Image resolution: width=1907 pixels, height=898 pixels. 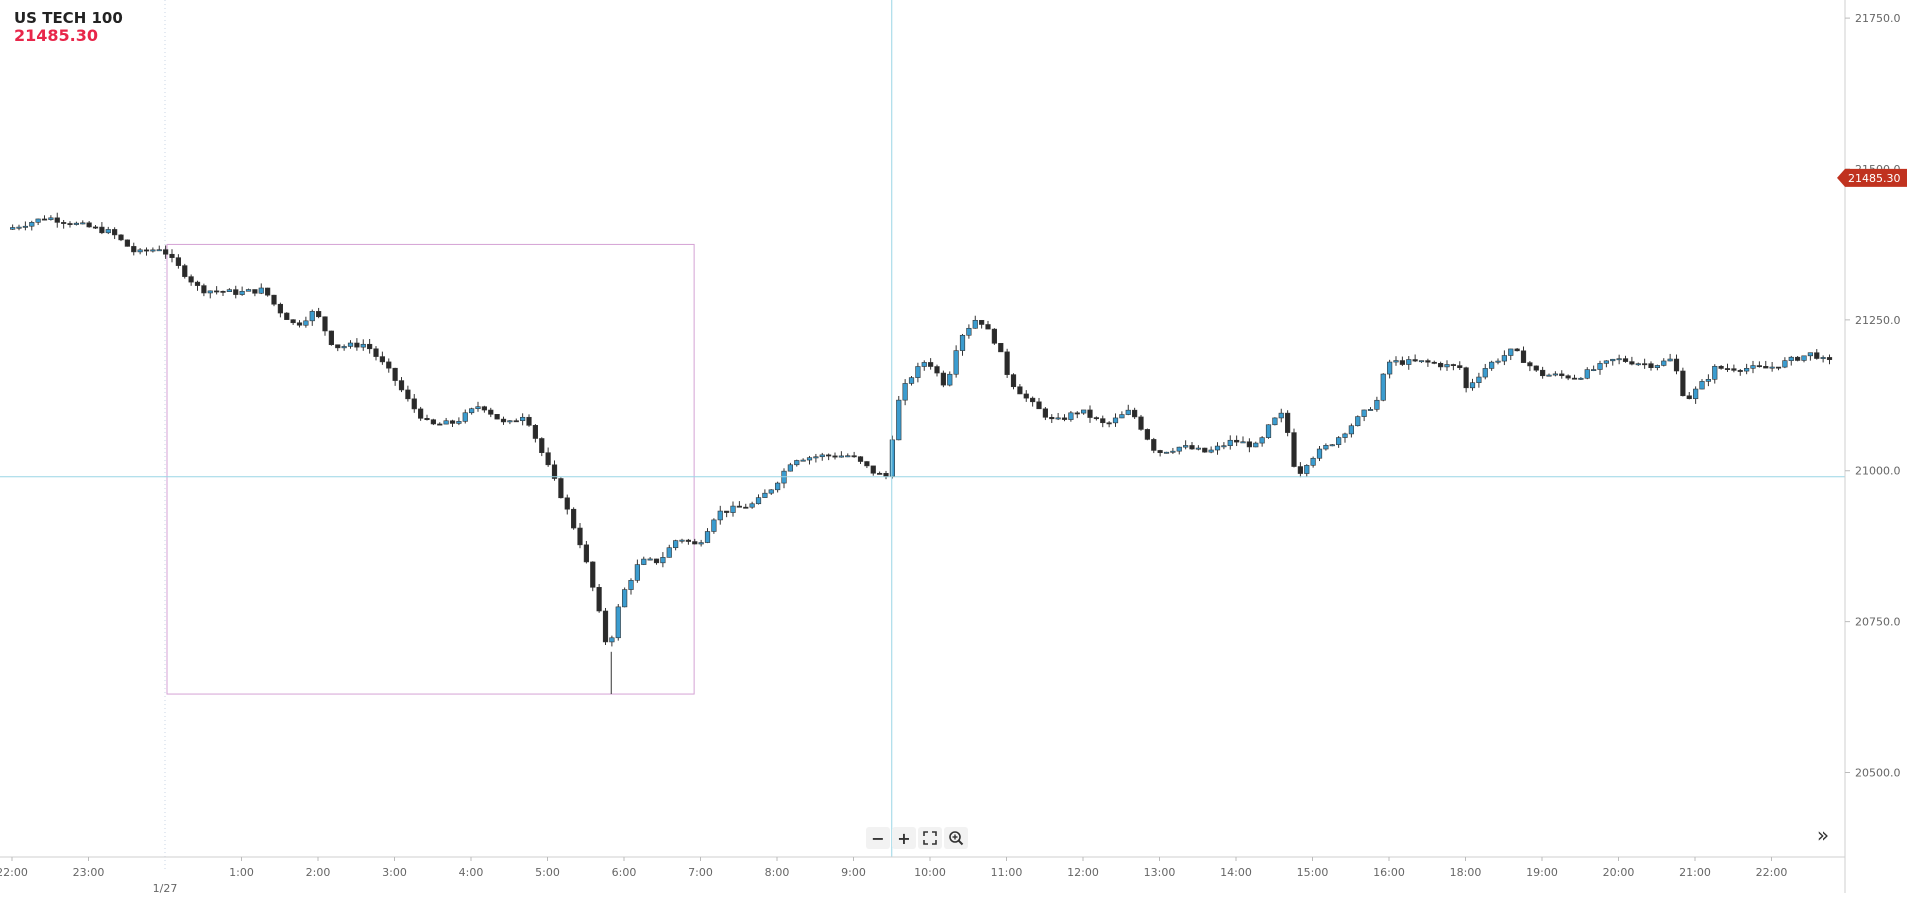 I want to click on y-tick-label: 20500.0, so click(x=1878, y=773).